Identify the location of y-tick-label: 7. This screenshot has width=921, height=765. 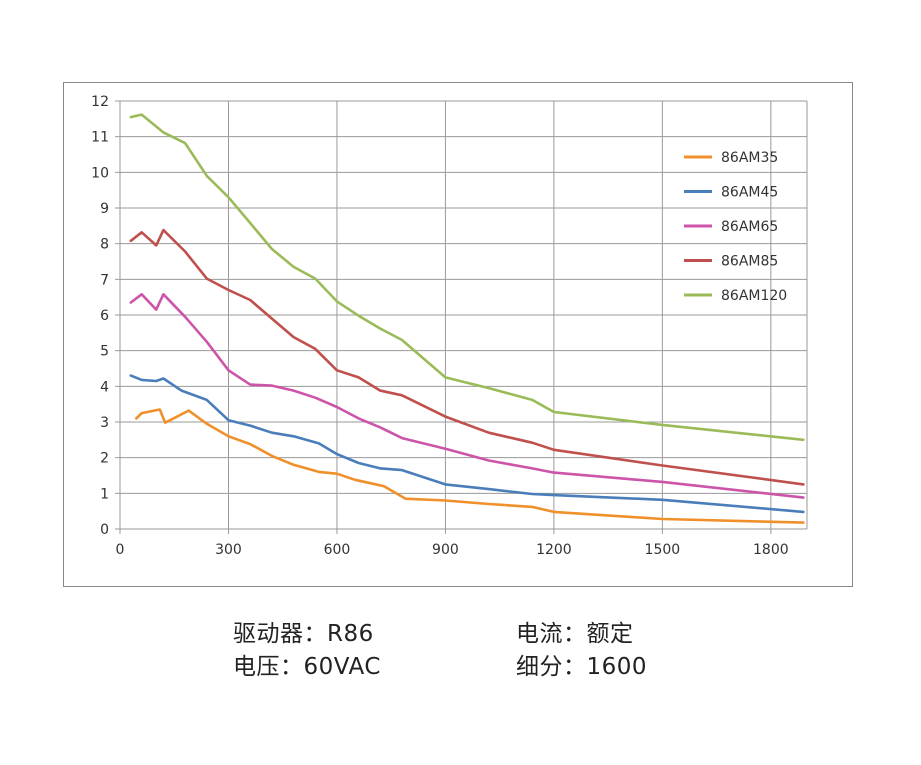
(104, 280).